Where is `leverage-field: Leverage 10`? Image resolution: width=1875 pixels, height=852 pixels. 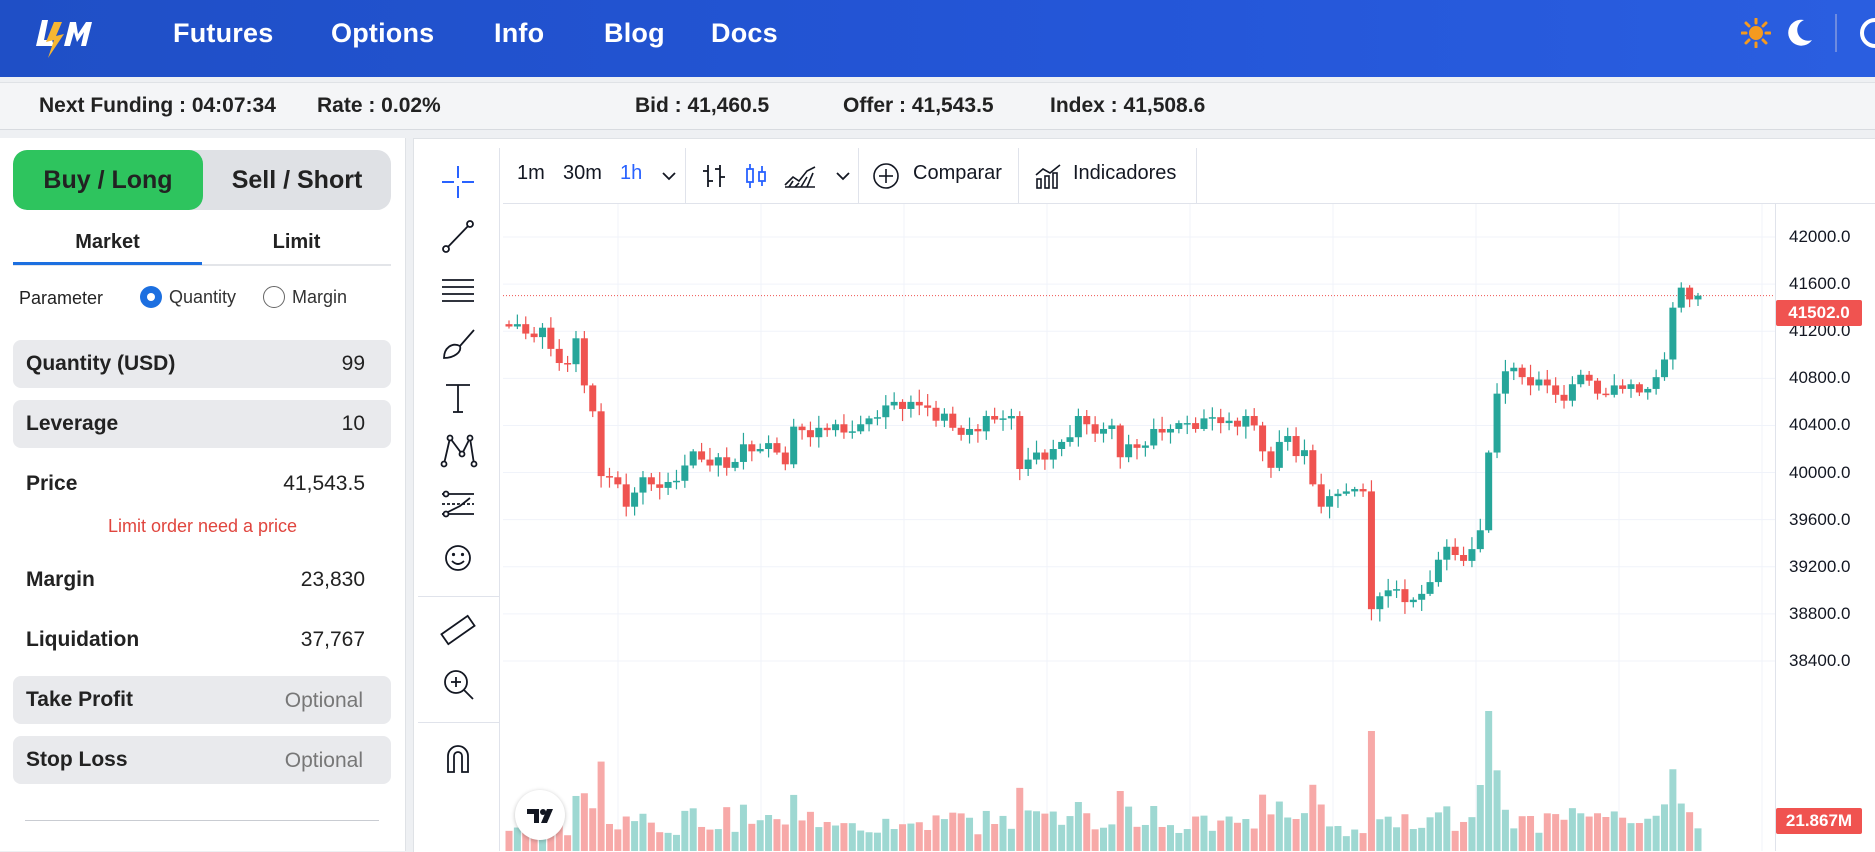
leverage-field: Leverage 10 is located at coordinates (202, 424).